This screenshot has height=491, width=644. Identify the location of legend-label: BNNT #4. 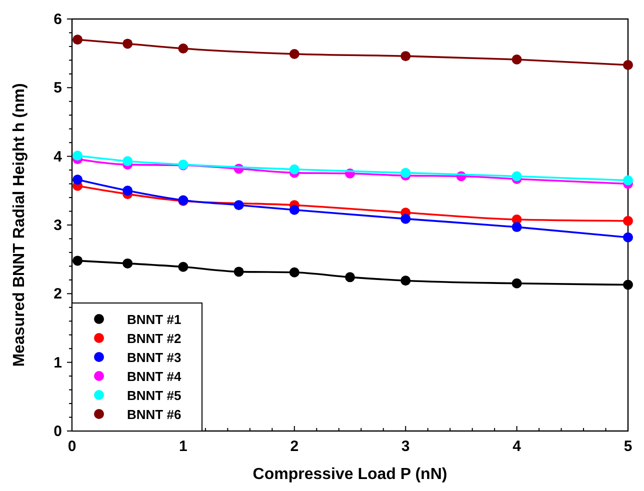
(154, 376).